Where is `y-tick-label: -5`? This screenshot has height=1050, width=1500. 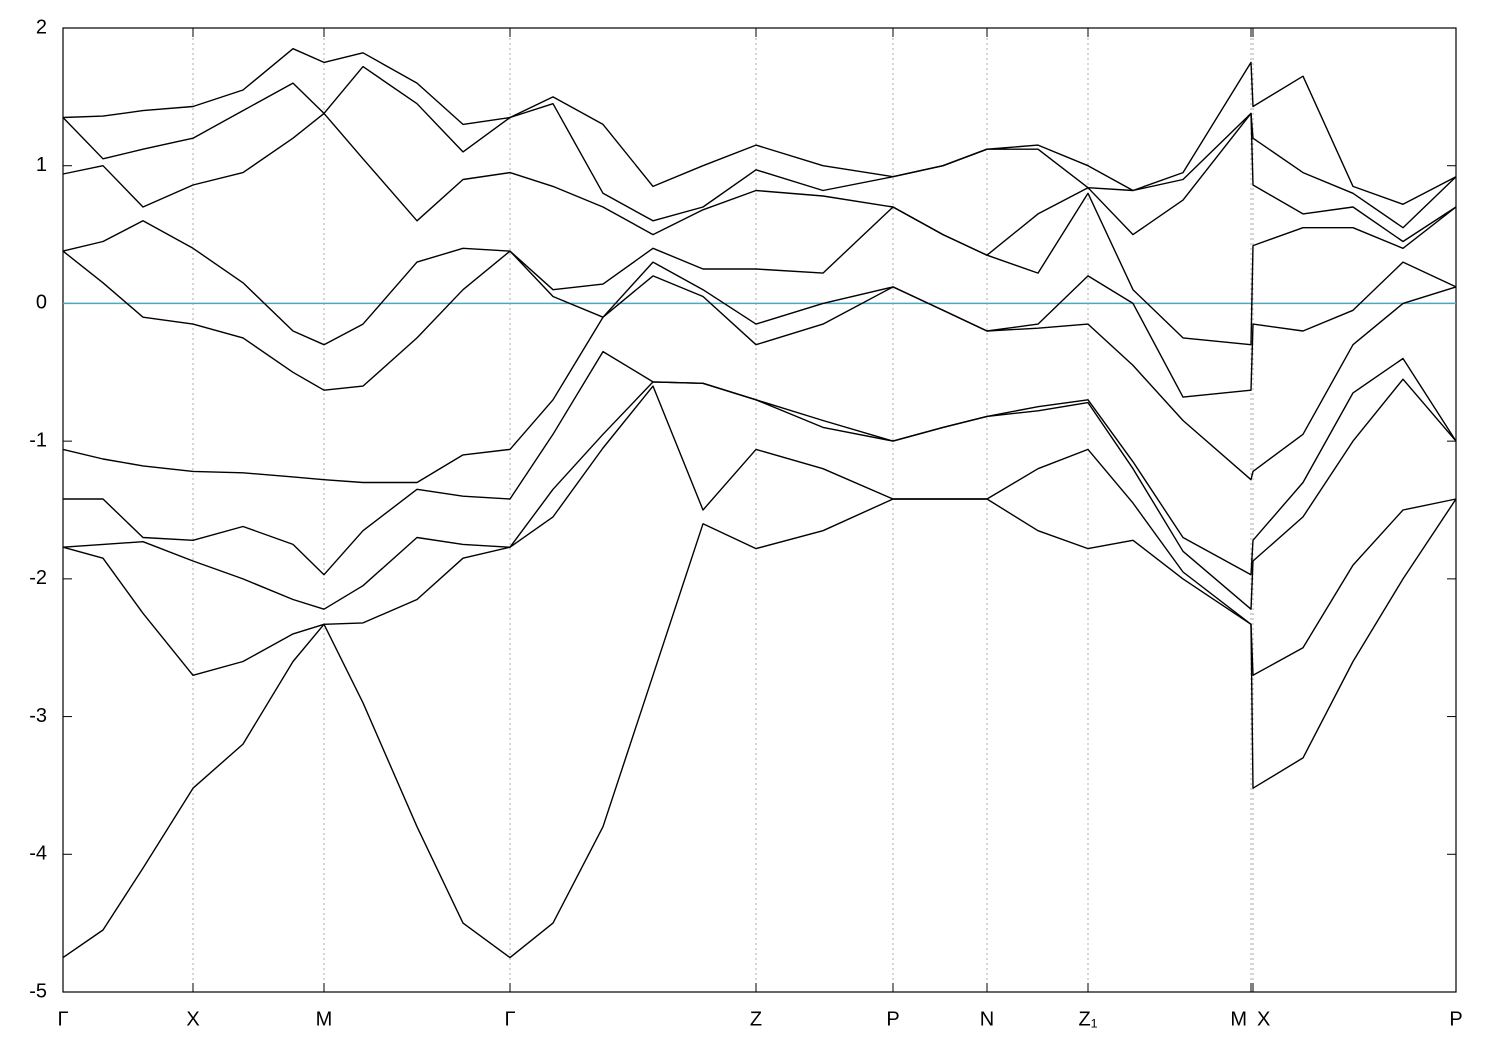 y-tick-label: -5 is located at coordinates (38, 991).